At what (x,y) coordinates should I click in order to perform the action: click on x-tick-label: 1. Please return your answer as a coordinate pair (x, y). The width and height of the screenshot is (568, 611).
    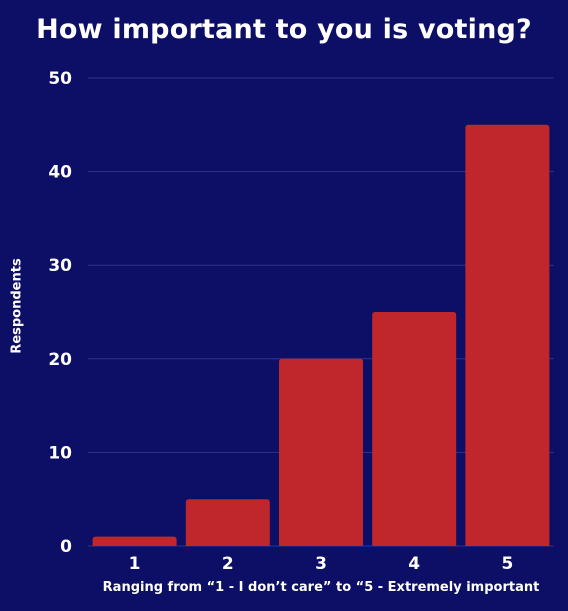
    Looking at the image, I should click on (135, 564).